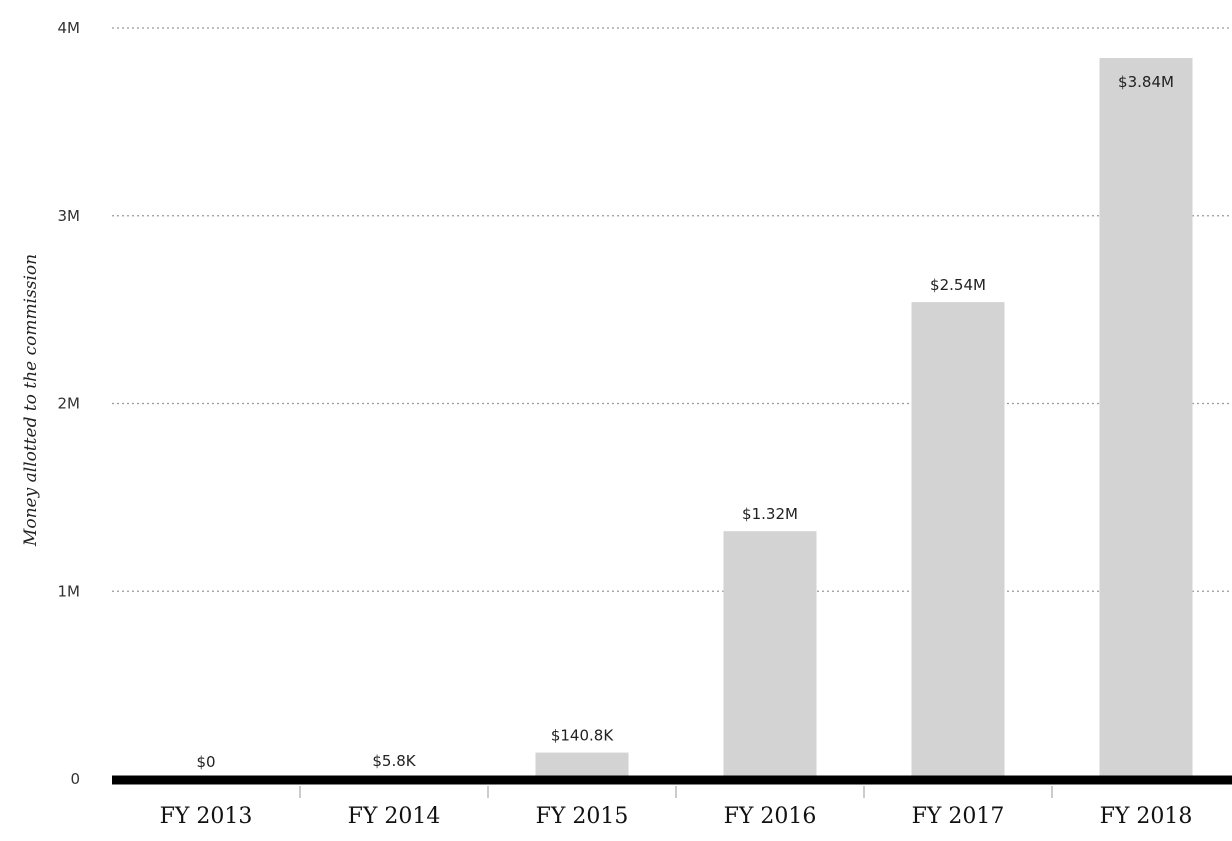 Image resolution: width=1232 pixels, height=841 pixels. Describe the element at coordinates (1146, 82) in the screenshot. I see `data-label: $3.84M` at that location.